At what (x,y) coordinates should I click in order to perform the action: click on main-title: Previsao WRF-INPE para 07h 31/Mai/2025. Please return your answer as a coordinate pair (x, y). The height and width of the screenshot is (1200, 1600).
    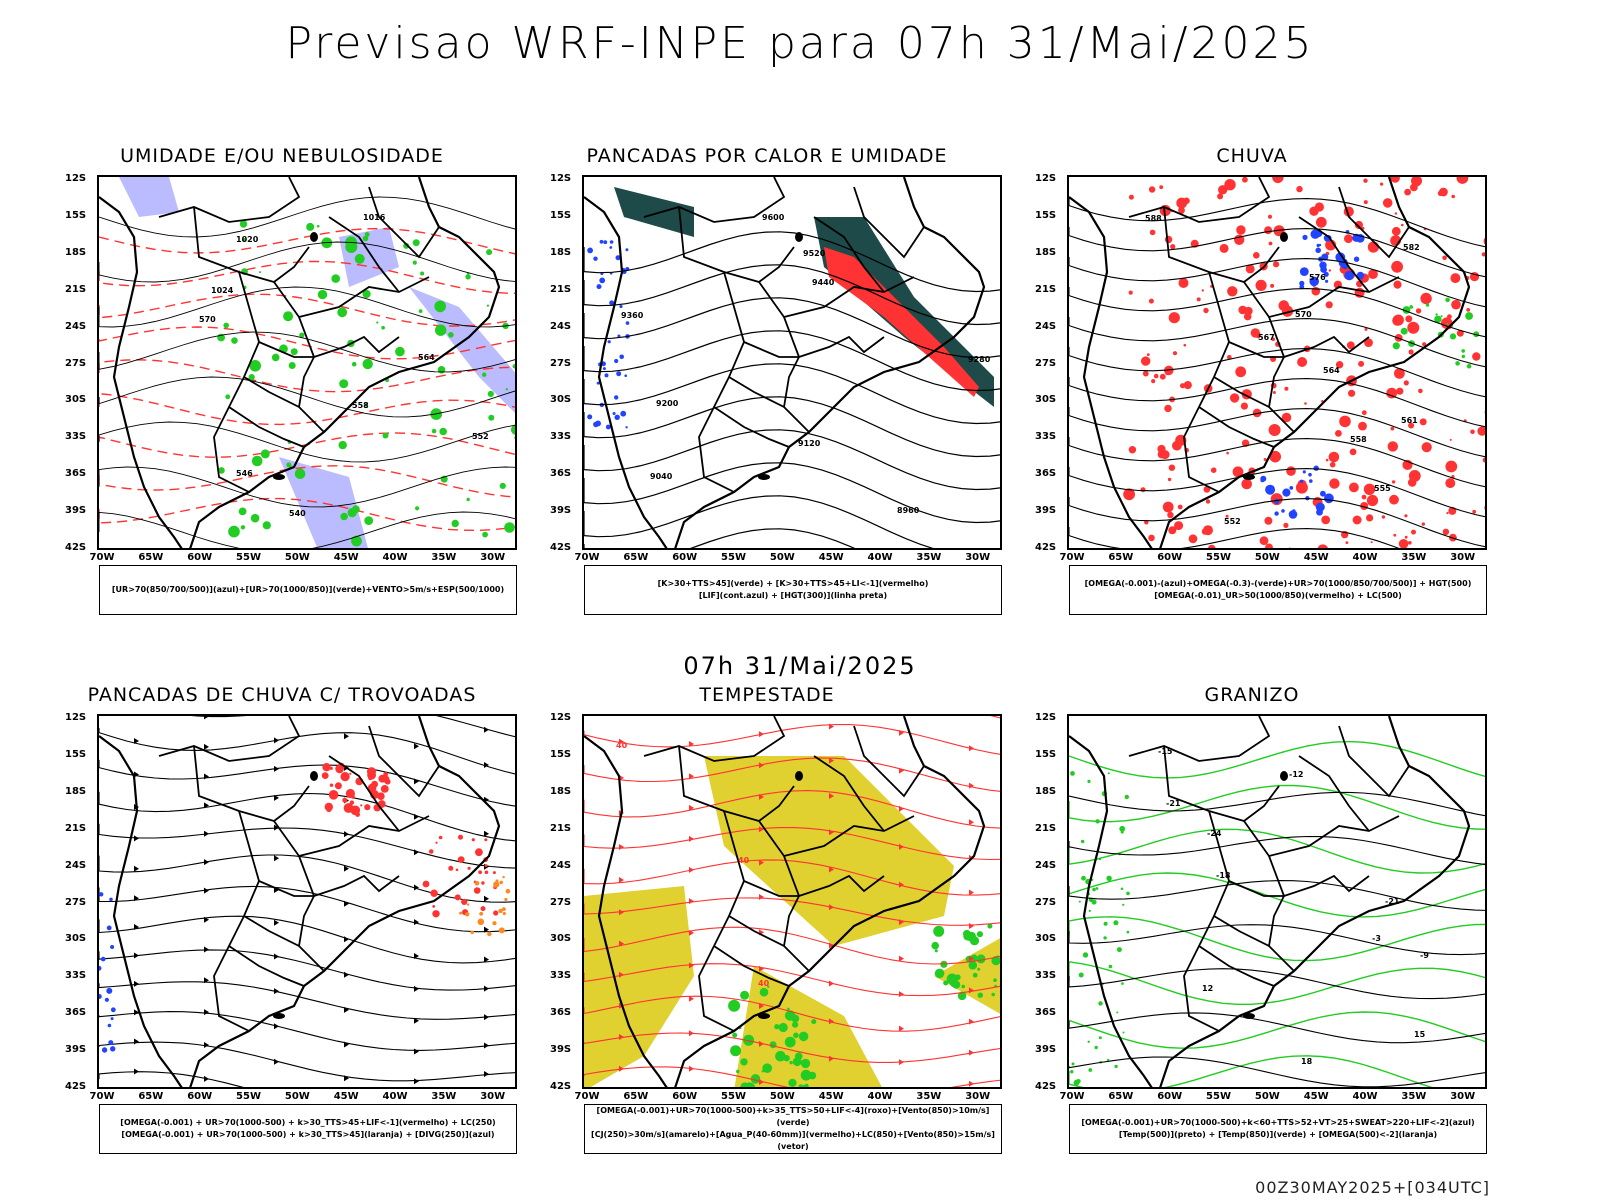
    Looking at the image, I should click on (800, 43).